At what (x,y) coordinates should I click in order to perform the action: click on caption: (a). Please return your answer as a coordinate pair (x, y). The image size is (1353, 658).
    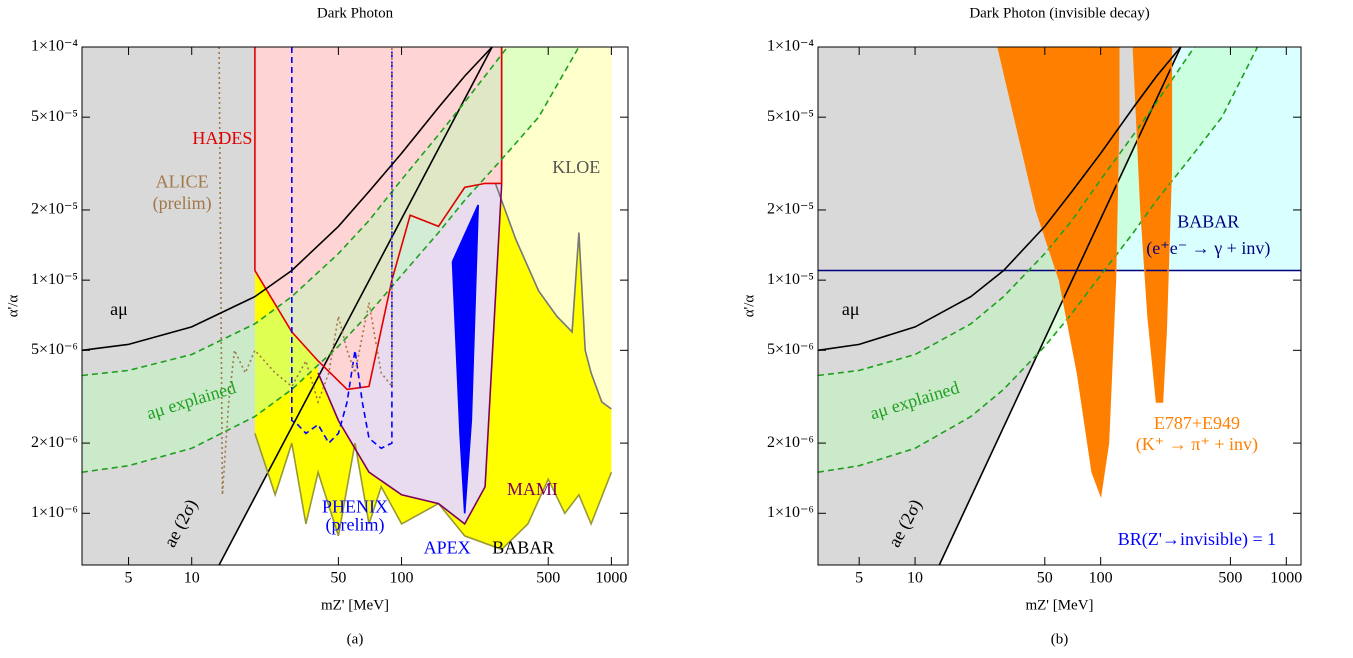
    Looking at the image, I should click on (355, 639).